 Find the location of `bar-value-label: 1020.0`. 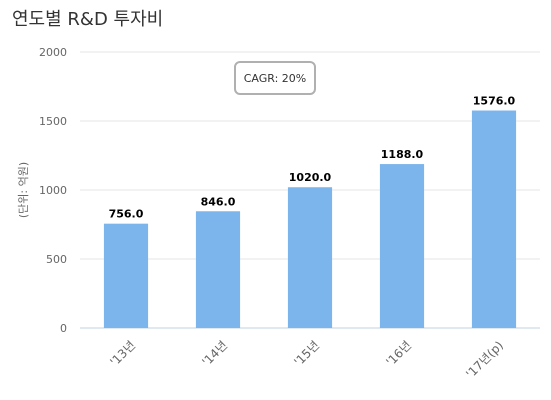

bar-value-label: 1020.0 is located at coordinates (310, 177).